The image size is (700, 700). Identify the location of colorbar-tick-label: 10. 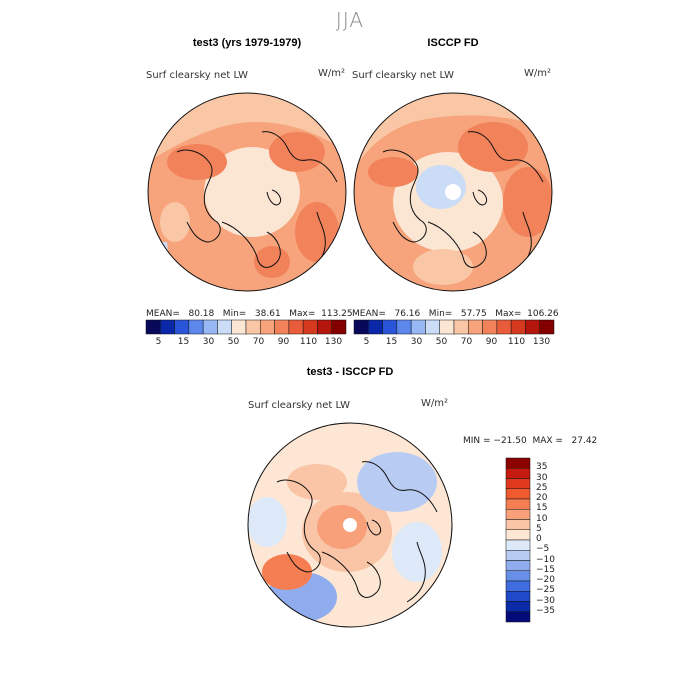
(542, 518).